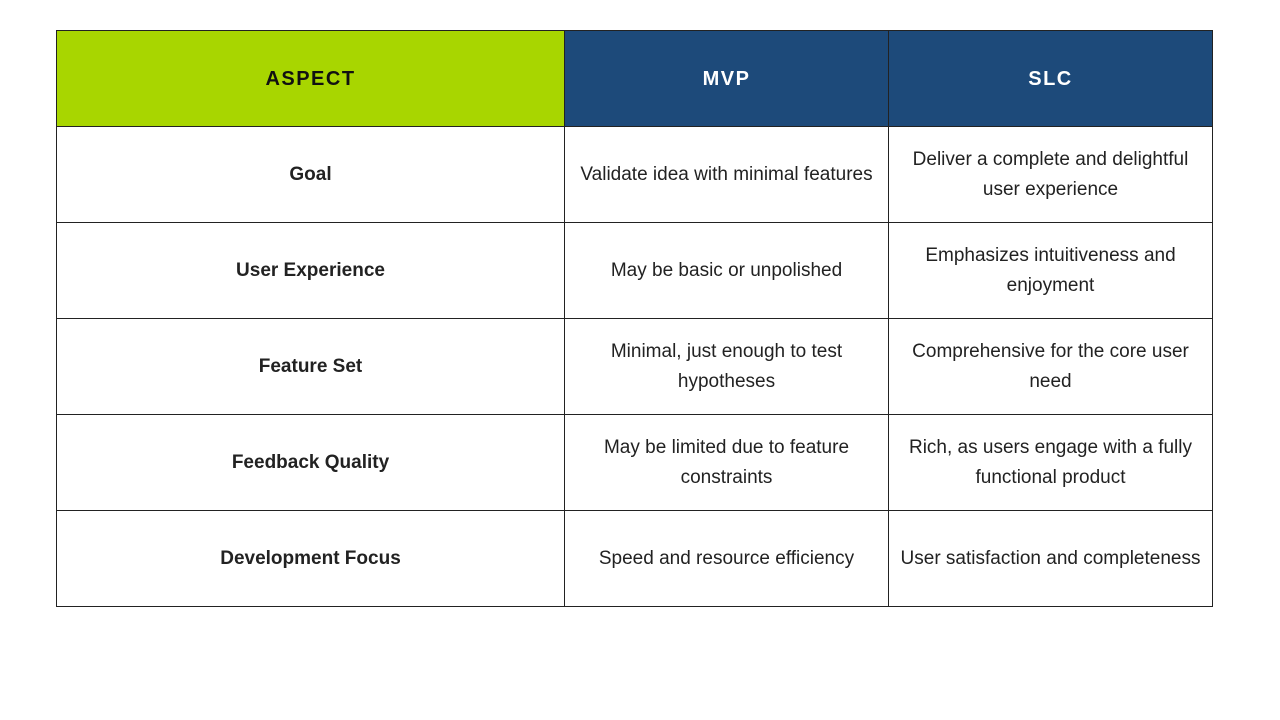 This screenshot has width=1280, height=720. What do you see at coordinates (310, 174) in the screenshot?
I see `aspect-cell: Goal` at bounding box center [310, 174].